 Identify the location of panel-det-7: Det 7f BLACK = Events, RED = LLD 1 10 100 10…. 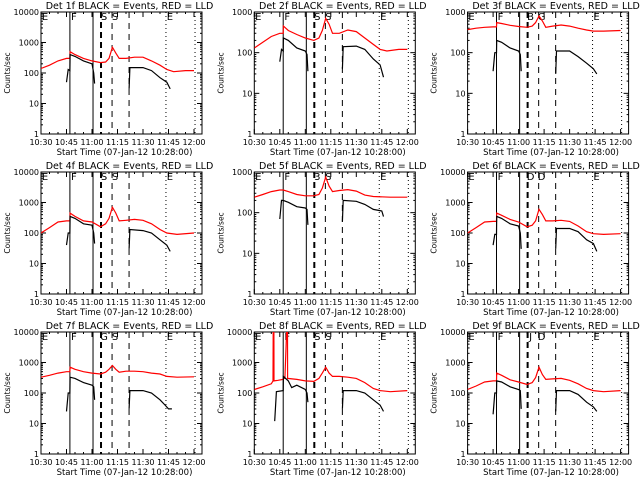
(108, 399).